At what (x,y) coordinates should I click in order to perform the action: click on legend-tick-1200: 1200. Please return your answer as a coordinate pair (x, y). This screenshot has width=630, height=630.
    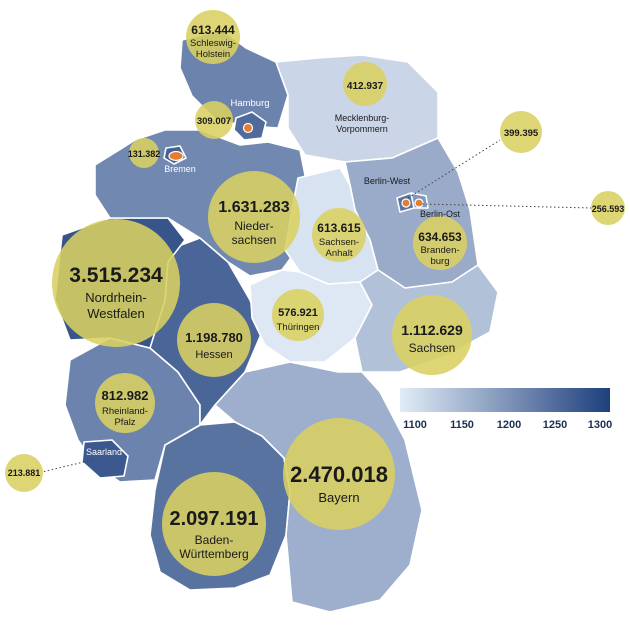
    Looking at the image, I should click on (509, 425).